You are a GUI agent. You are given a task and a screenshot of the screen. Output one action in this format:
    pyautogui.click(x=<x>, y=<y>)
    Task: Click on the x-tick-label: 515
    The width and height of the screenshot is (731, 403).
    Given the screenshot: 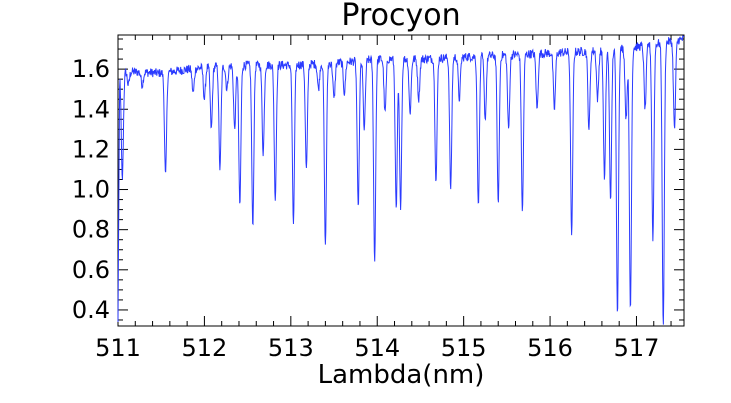 What is the action you would take?
    pyautogui.click(x=464, y=348)
    